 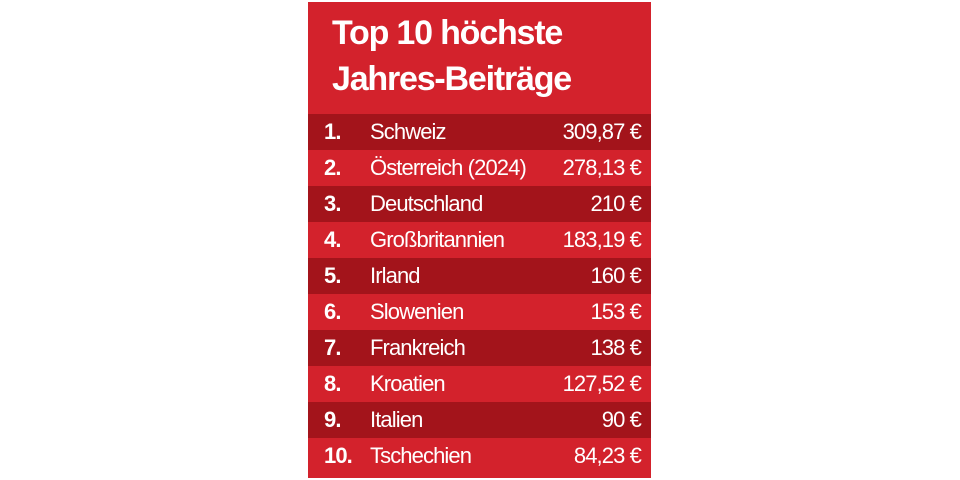 What do you see at coordinates (479, 276) in the screenshot?
I see `table-row: 5. Irland 160 €` at bounding box center [479, 276].